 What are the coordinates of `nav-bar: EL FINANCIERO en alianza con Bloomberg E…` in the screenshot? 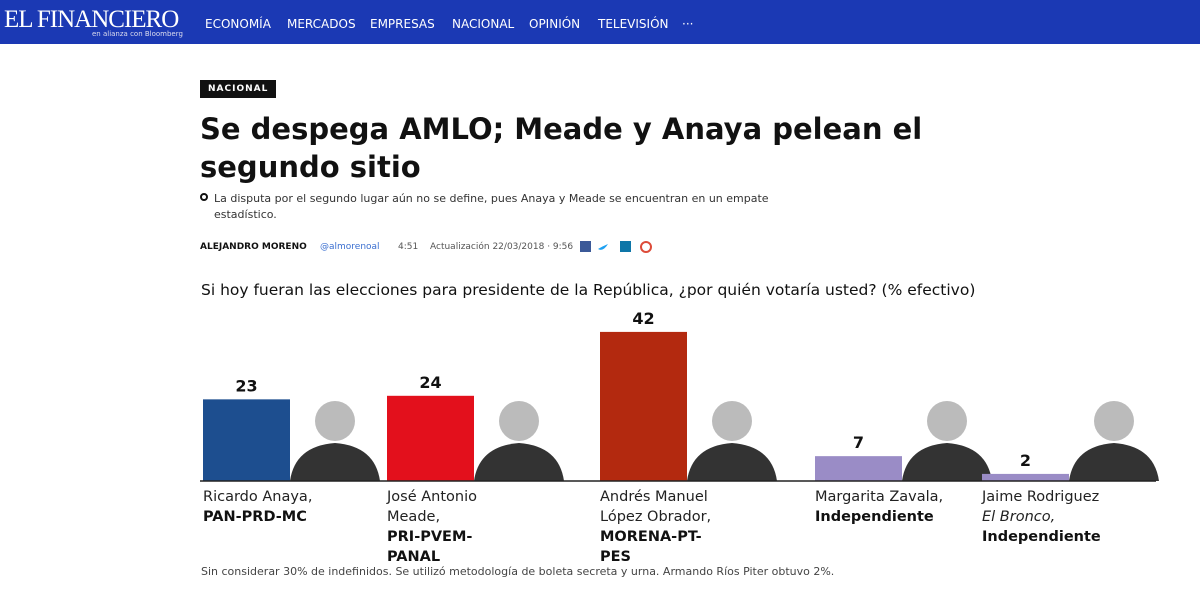 It's located at (600, 22).